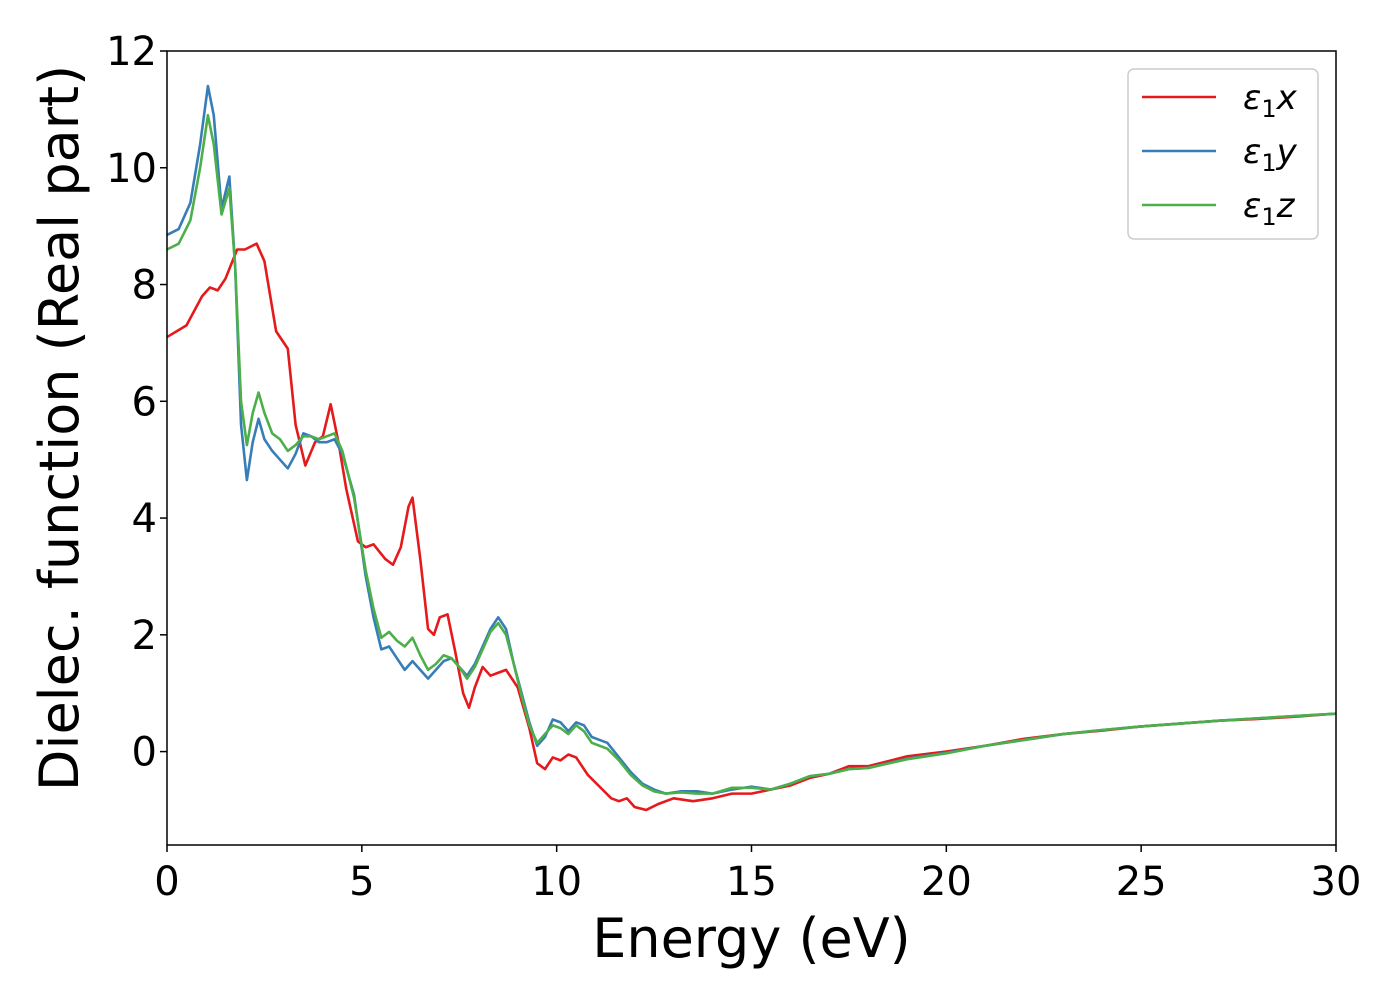  I want to click on y-tick-label: 4, so click(144, 519).